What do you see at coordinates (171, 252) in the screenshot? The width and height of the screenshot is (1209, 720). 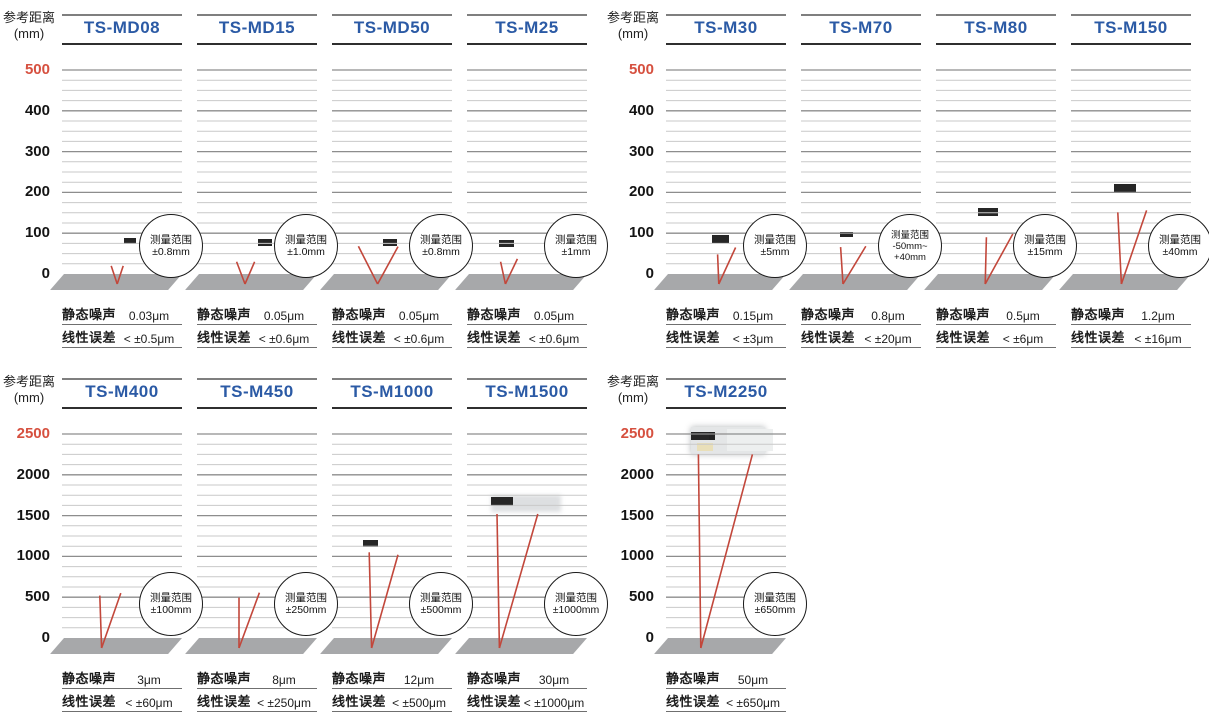 I see `measuring-range-text: ±0.8mm` at bounding box center [171, 252].